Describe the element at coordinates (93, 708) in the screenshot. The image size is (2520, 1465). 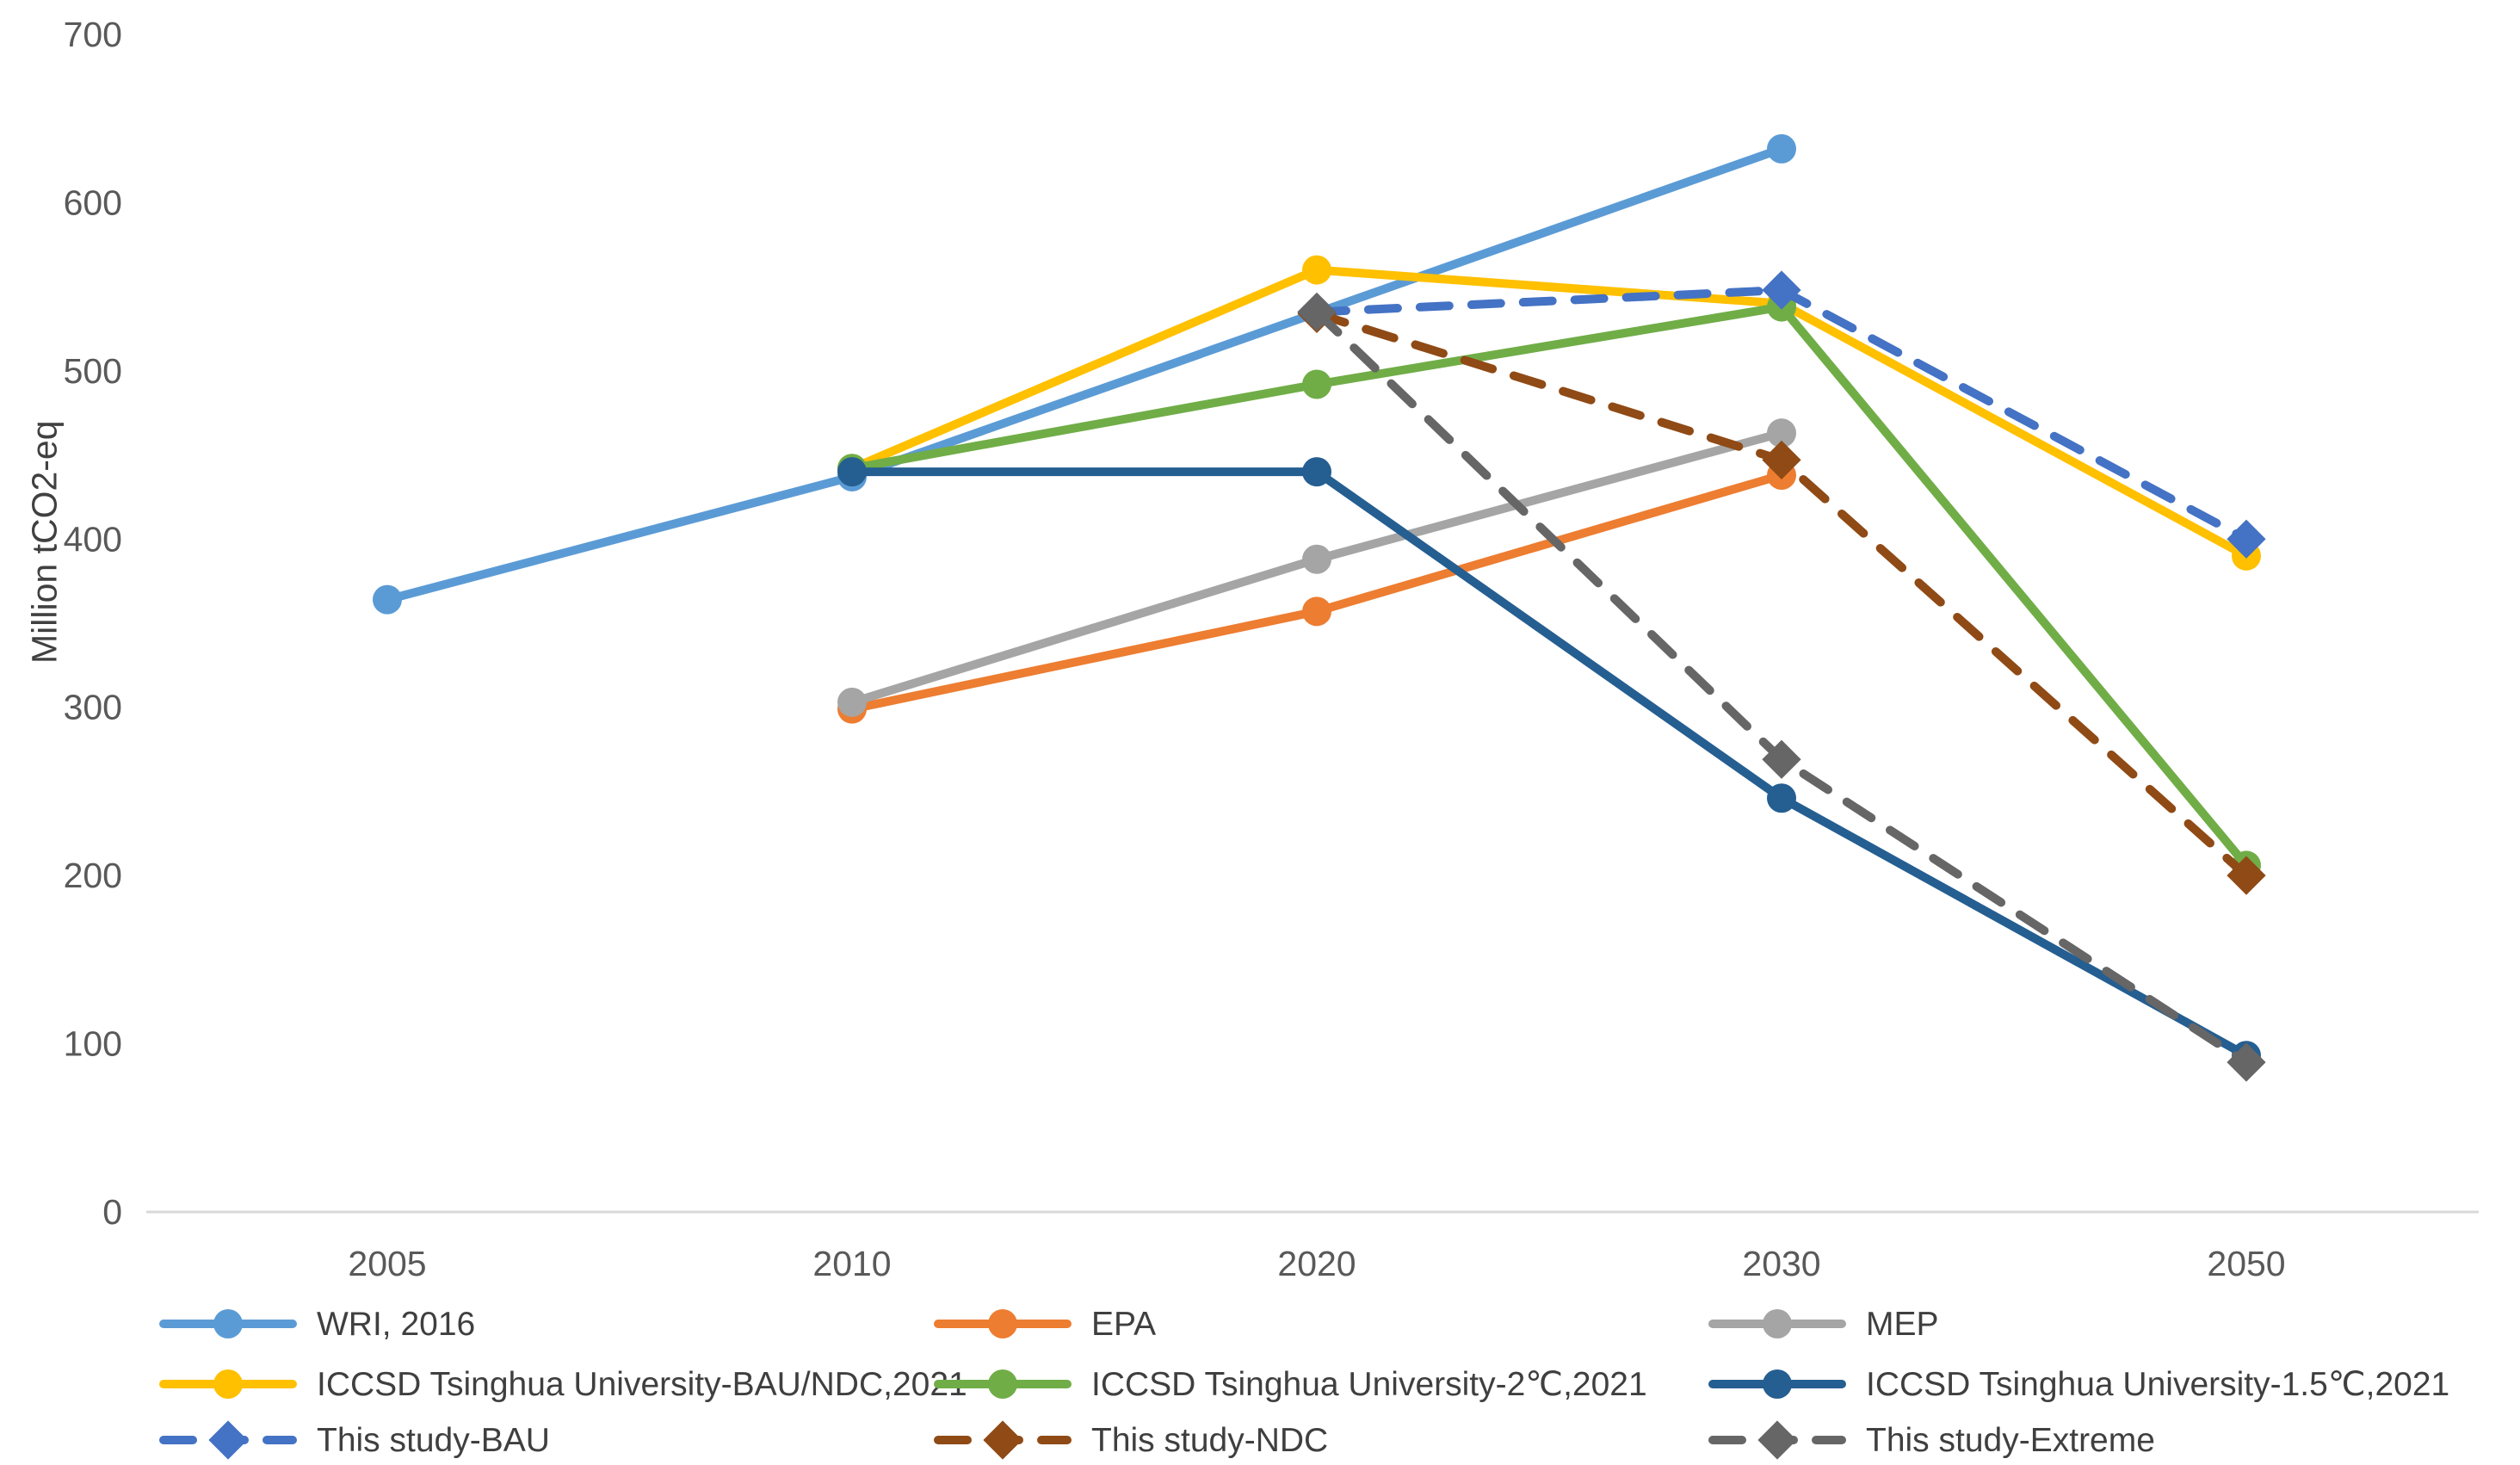
I see `y-tick-label: 300` at that location.